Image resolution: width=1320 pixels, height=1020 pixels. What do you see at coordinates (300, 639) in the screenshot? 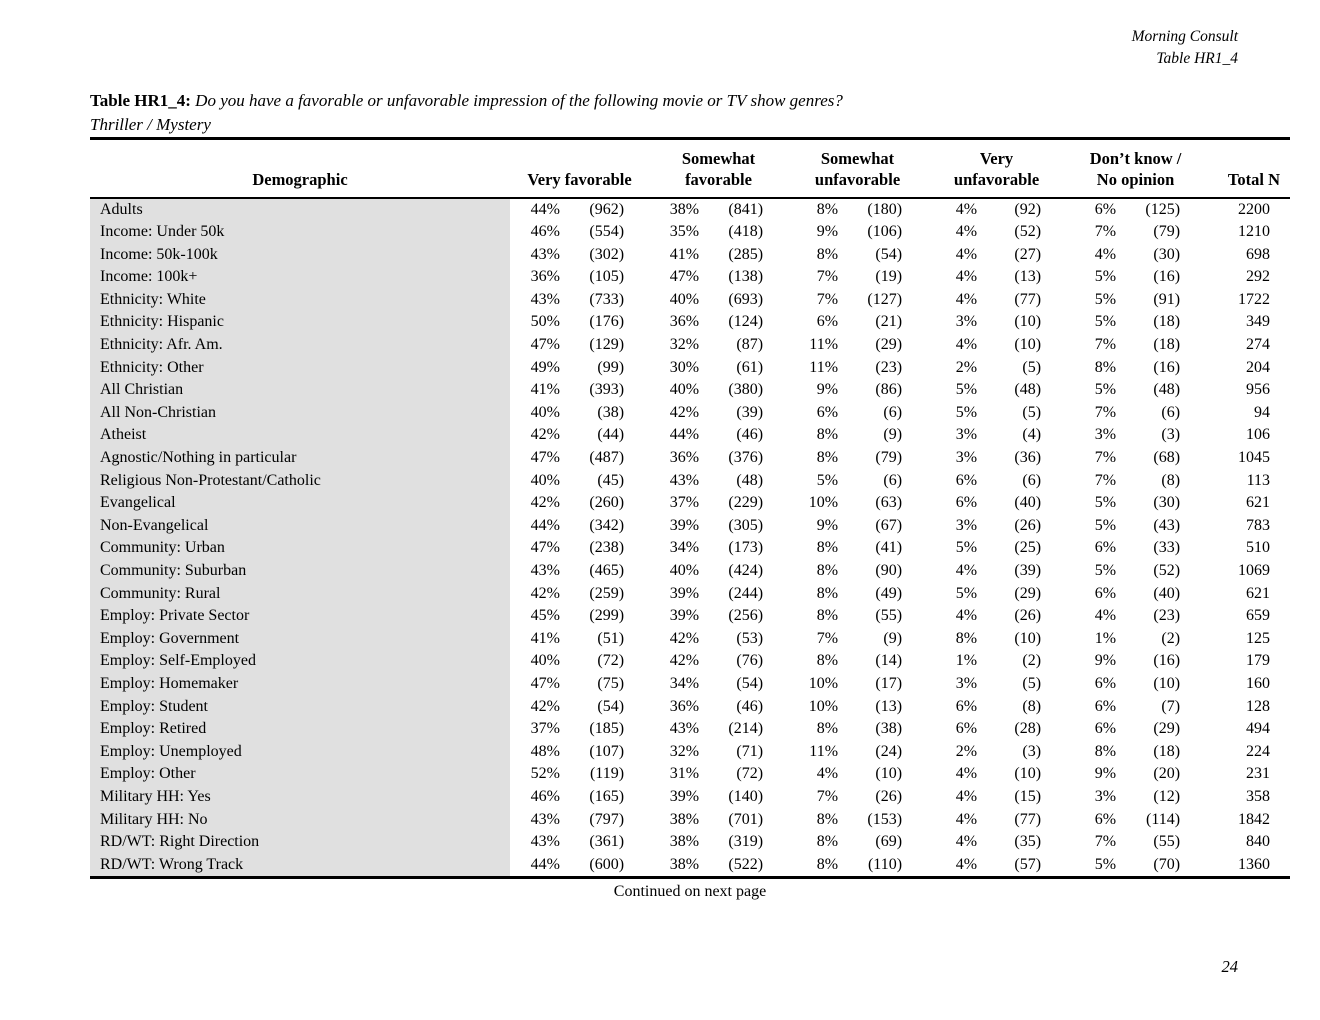
I see `demographic-label: Employ: Government` at bounding box center [300, 639].